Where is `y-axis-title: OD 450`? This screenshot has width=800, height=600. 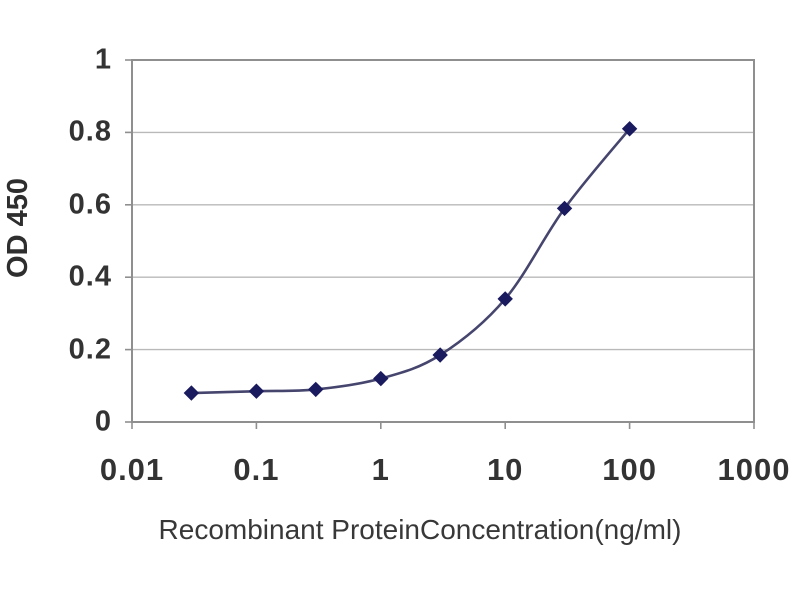
y-axis-title: OD 450 is located at coordinates (18, 228).